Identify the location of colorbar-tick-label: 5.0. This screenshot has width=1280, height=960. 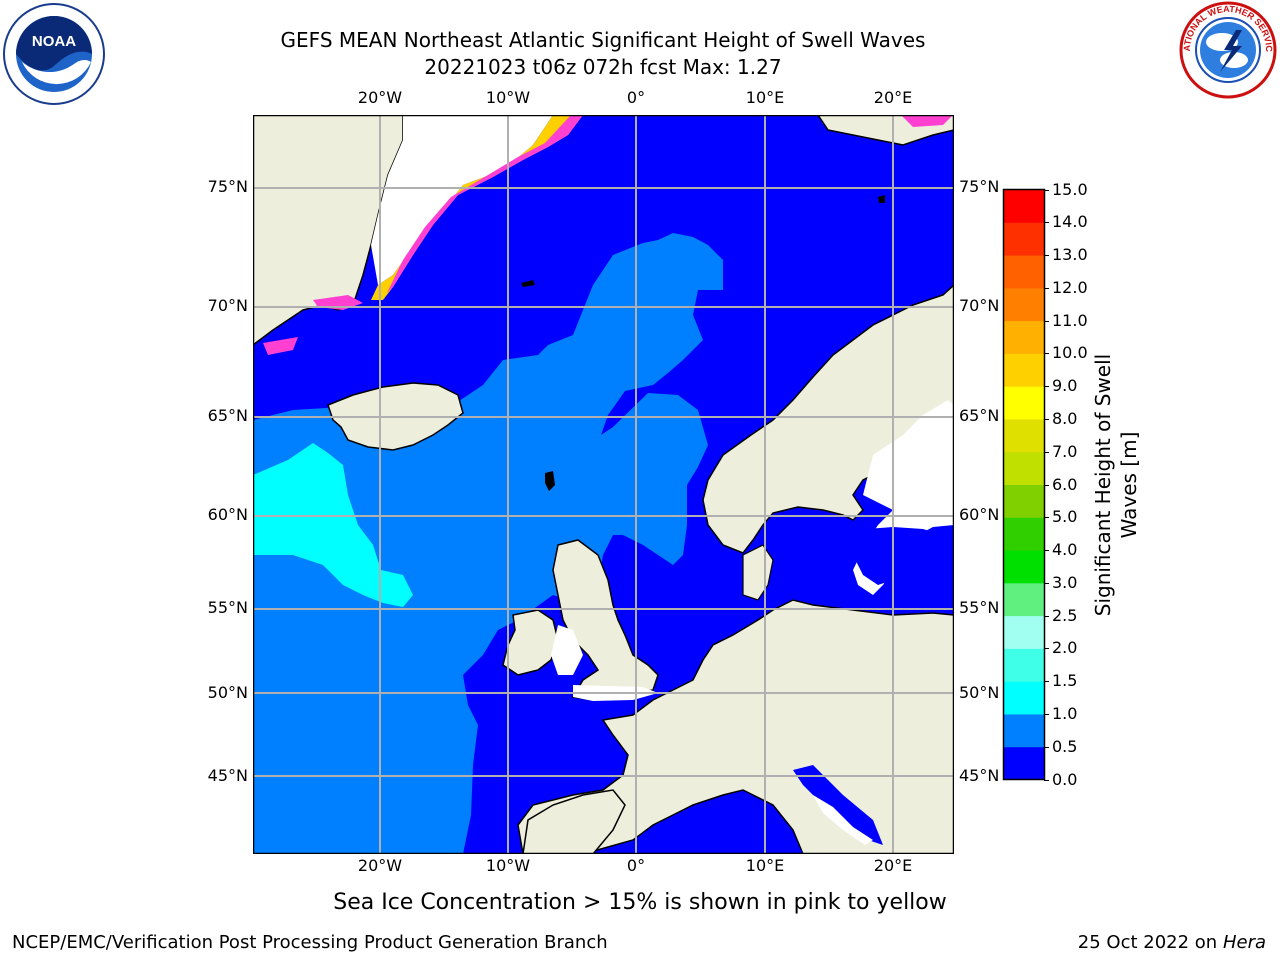
(1065, 517).